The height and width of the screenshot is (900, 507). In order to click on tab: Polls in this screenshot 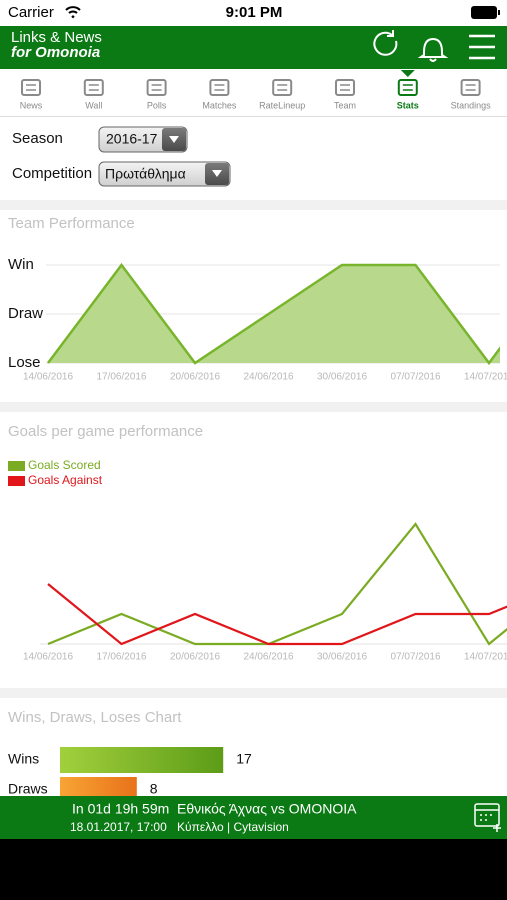, I will do `click(156, 94)`.